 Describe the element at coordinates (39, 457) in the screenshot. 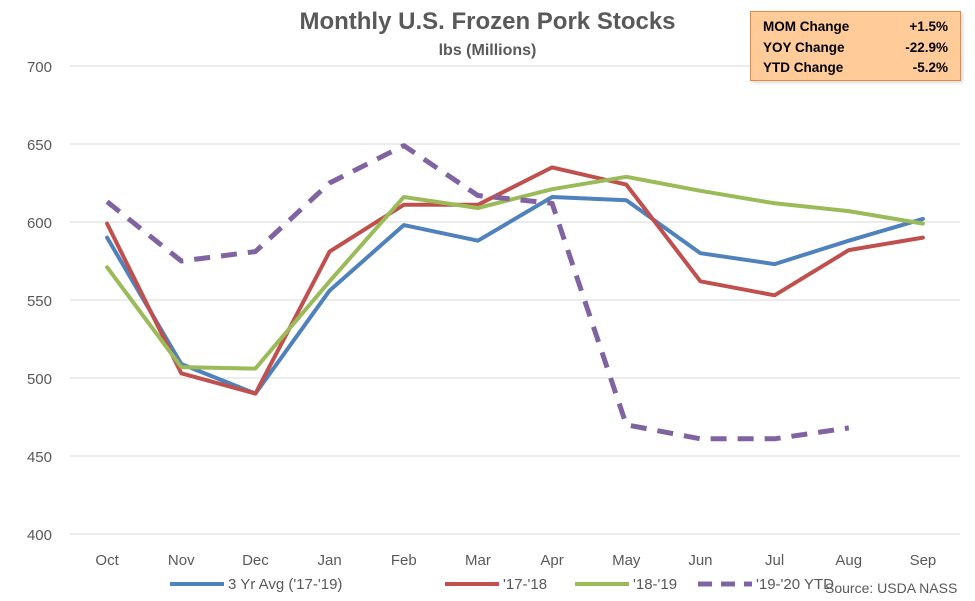

I see `y-tick-label: 450` at that location.